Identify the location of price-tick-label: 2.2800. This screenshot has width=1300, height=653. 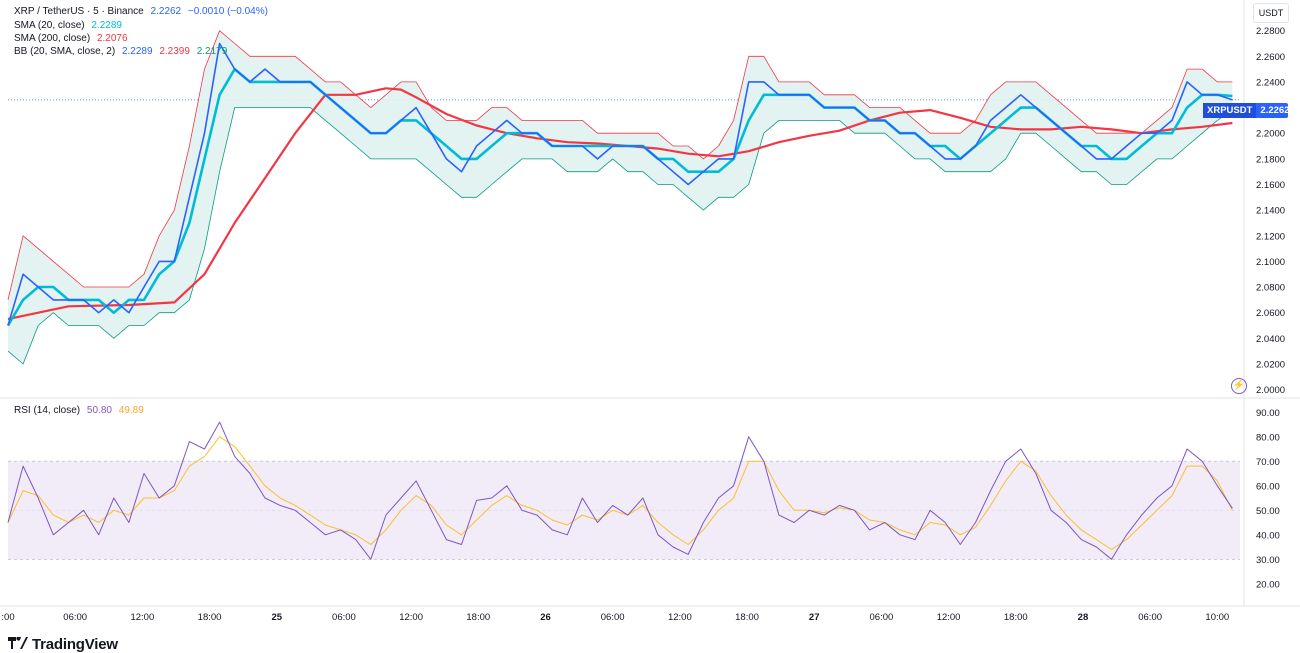
(1270, 31).